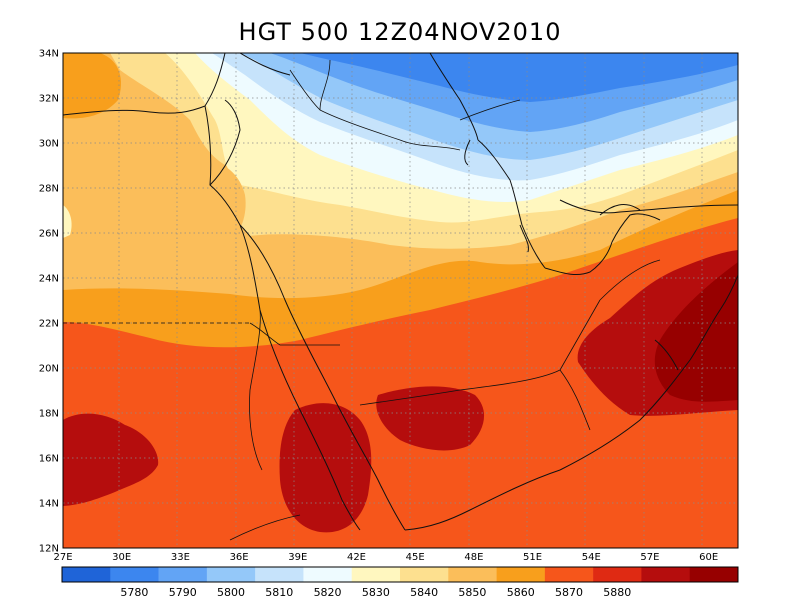 The width and height of the screenshot is (800, 600). Describe the element at coordinates (111, 459) in the screenshot. I see `band-5880-west` at that location.